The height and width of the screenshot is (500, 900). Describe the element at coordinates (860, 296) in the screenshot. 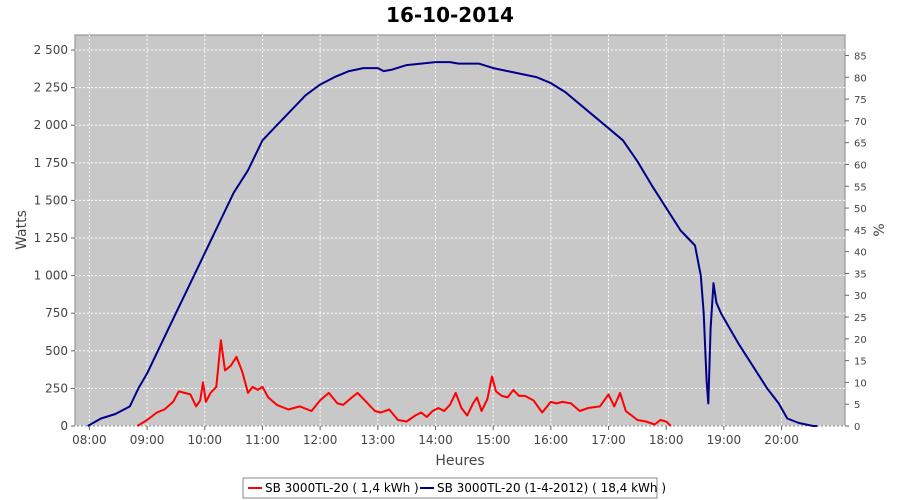

I see `y2-tick-label: 30` at that location.